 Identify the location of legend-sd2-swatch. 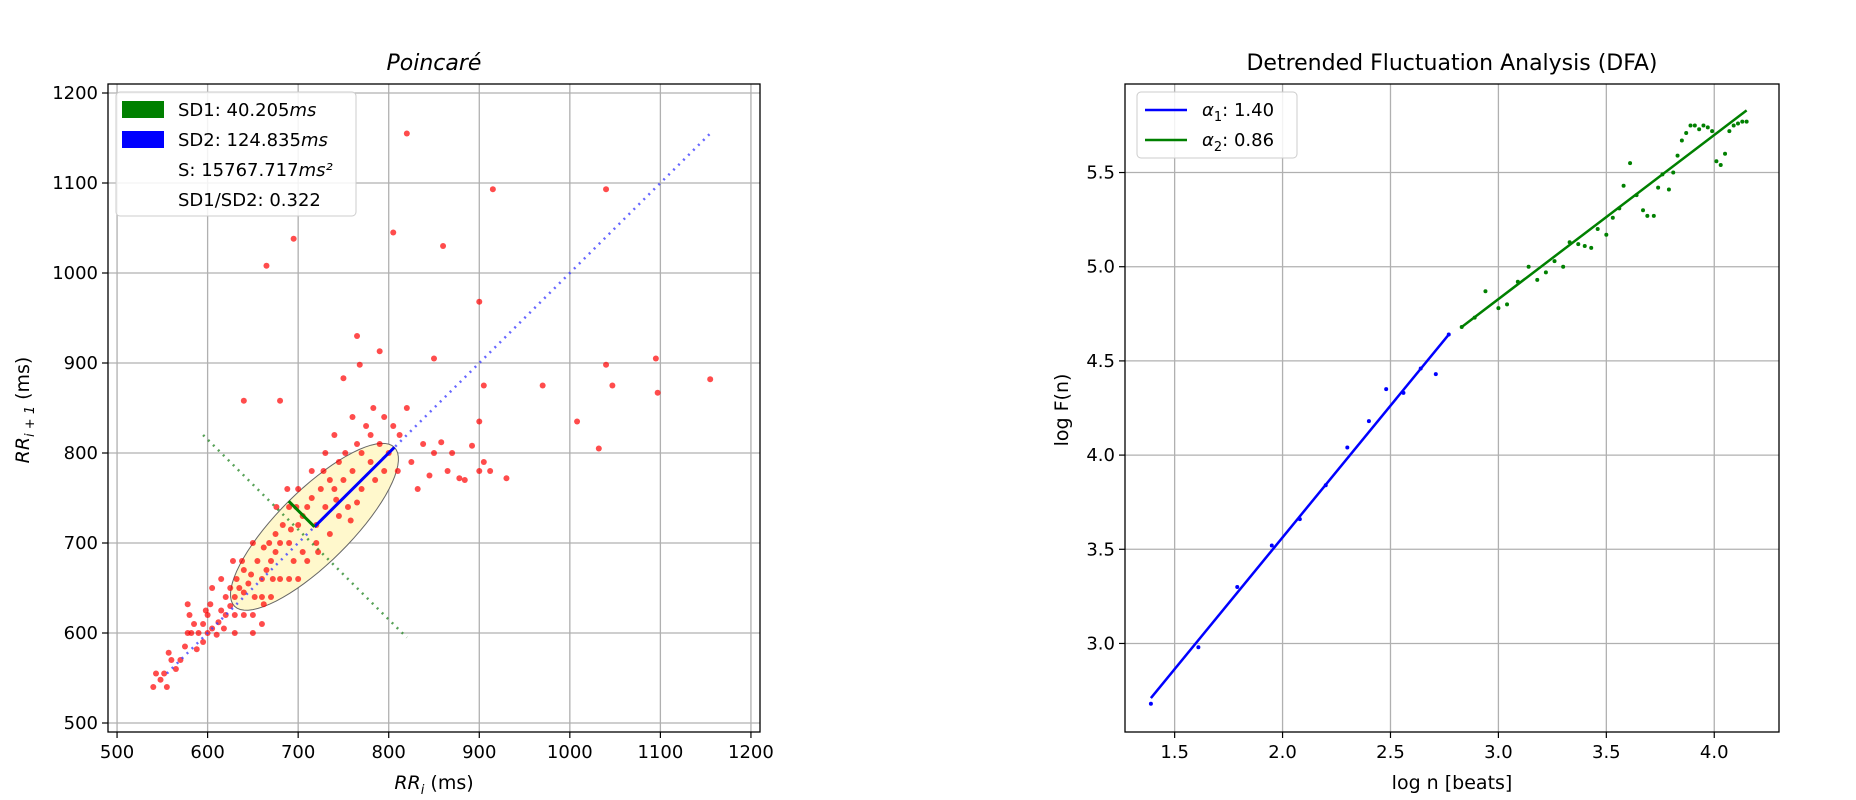
(143, 139).